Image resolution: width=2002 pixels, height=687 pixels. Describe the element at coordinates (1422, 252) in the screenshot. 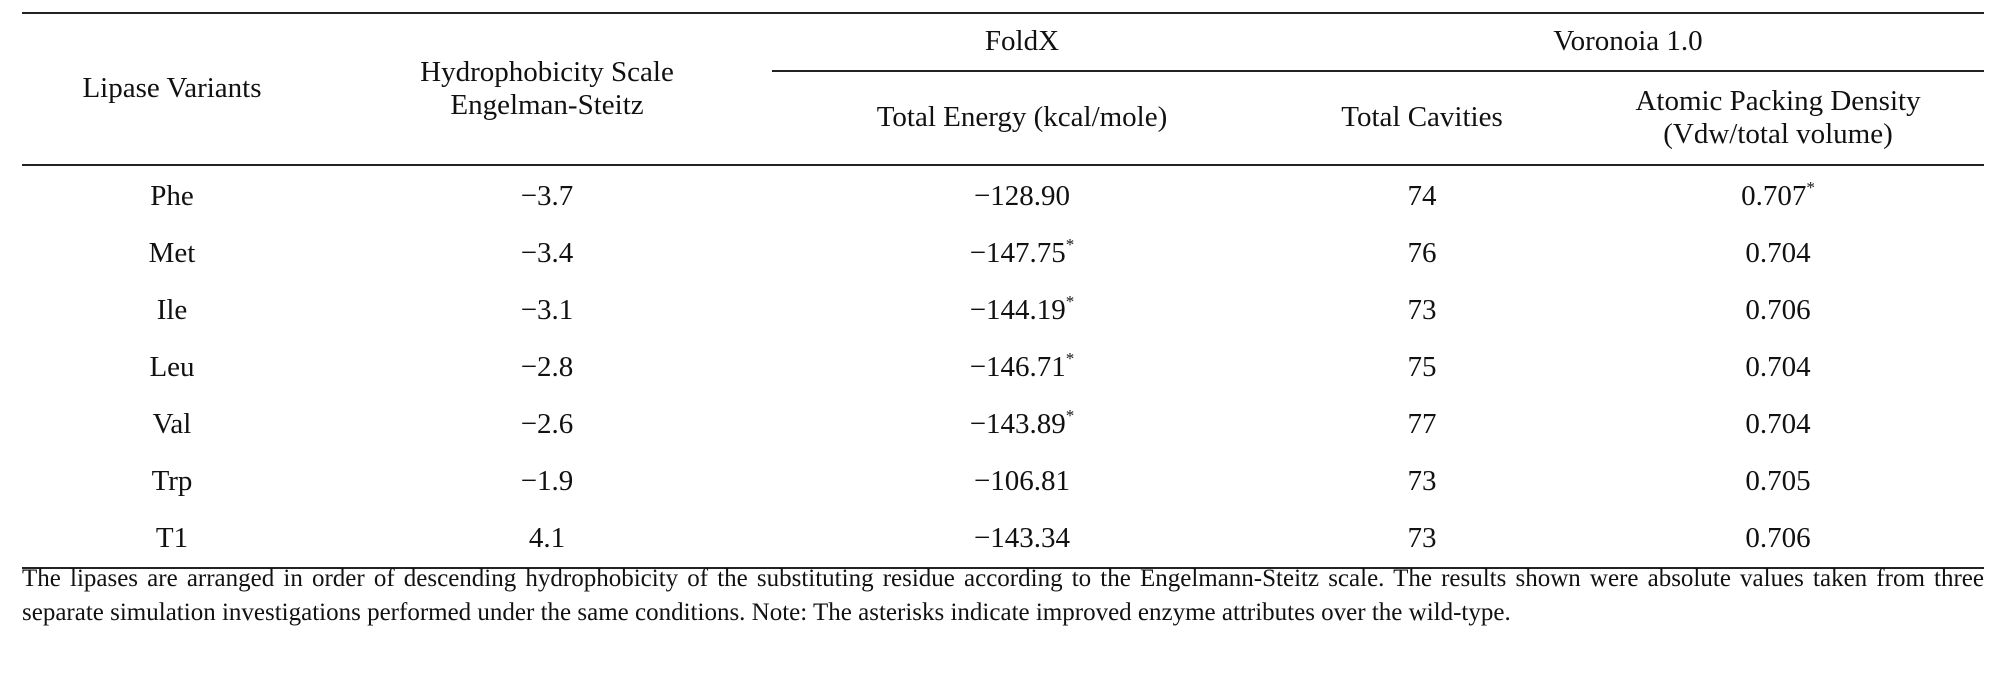

I see `cell-total-cavities: 76` at that location.